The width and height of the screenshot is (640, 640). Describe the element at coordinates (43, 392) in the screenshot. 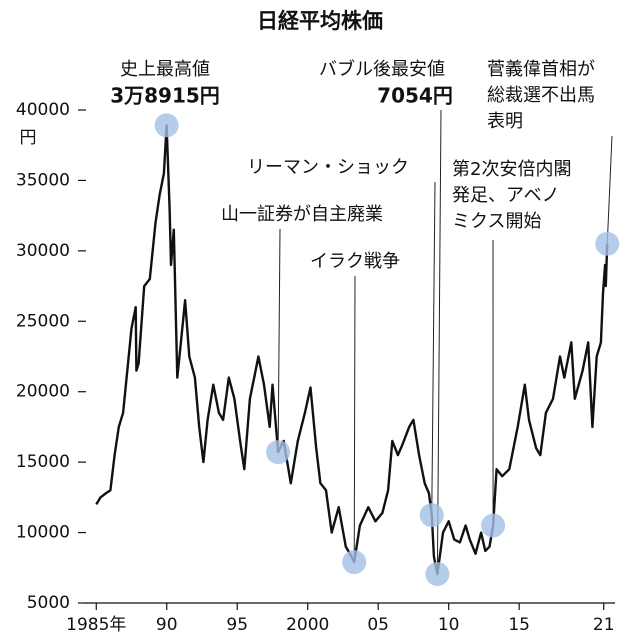

I see `y-tick-label: 20000` at that location.